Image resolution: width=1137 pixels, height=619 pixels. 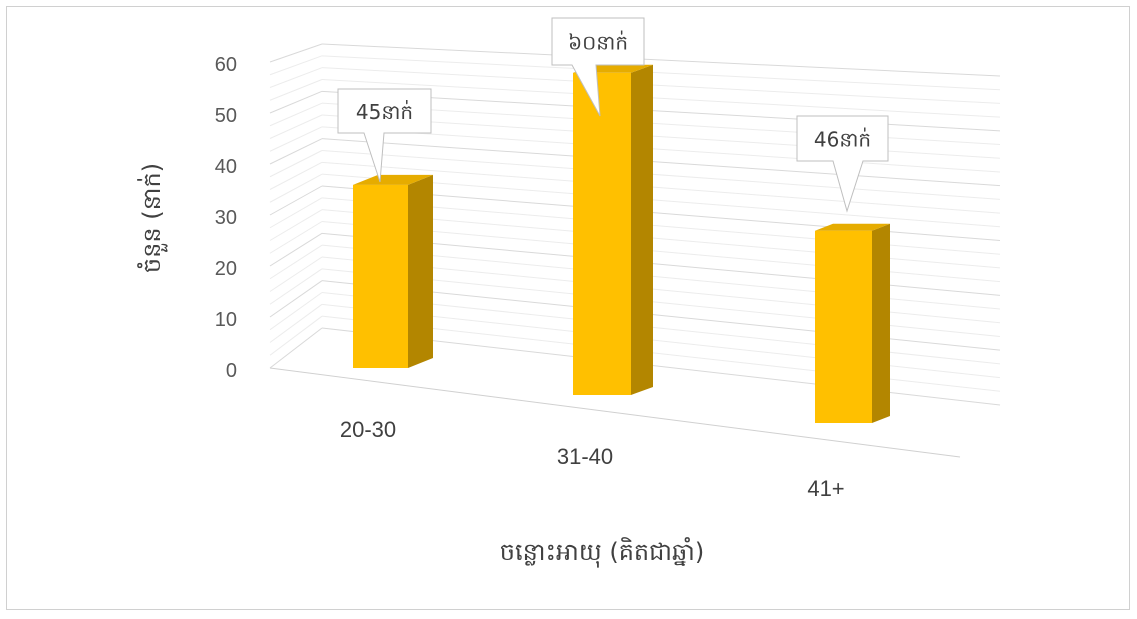 What do you see at coordinates (615, 412) in the screenshot?
I see `floor-edge` at bounding box center [615, 412].